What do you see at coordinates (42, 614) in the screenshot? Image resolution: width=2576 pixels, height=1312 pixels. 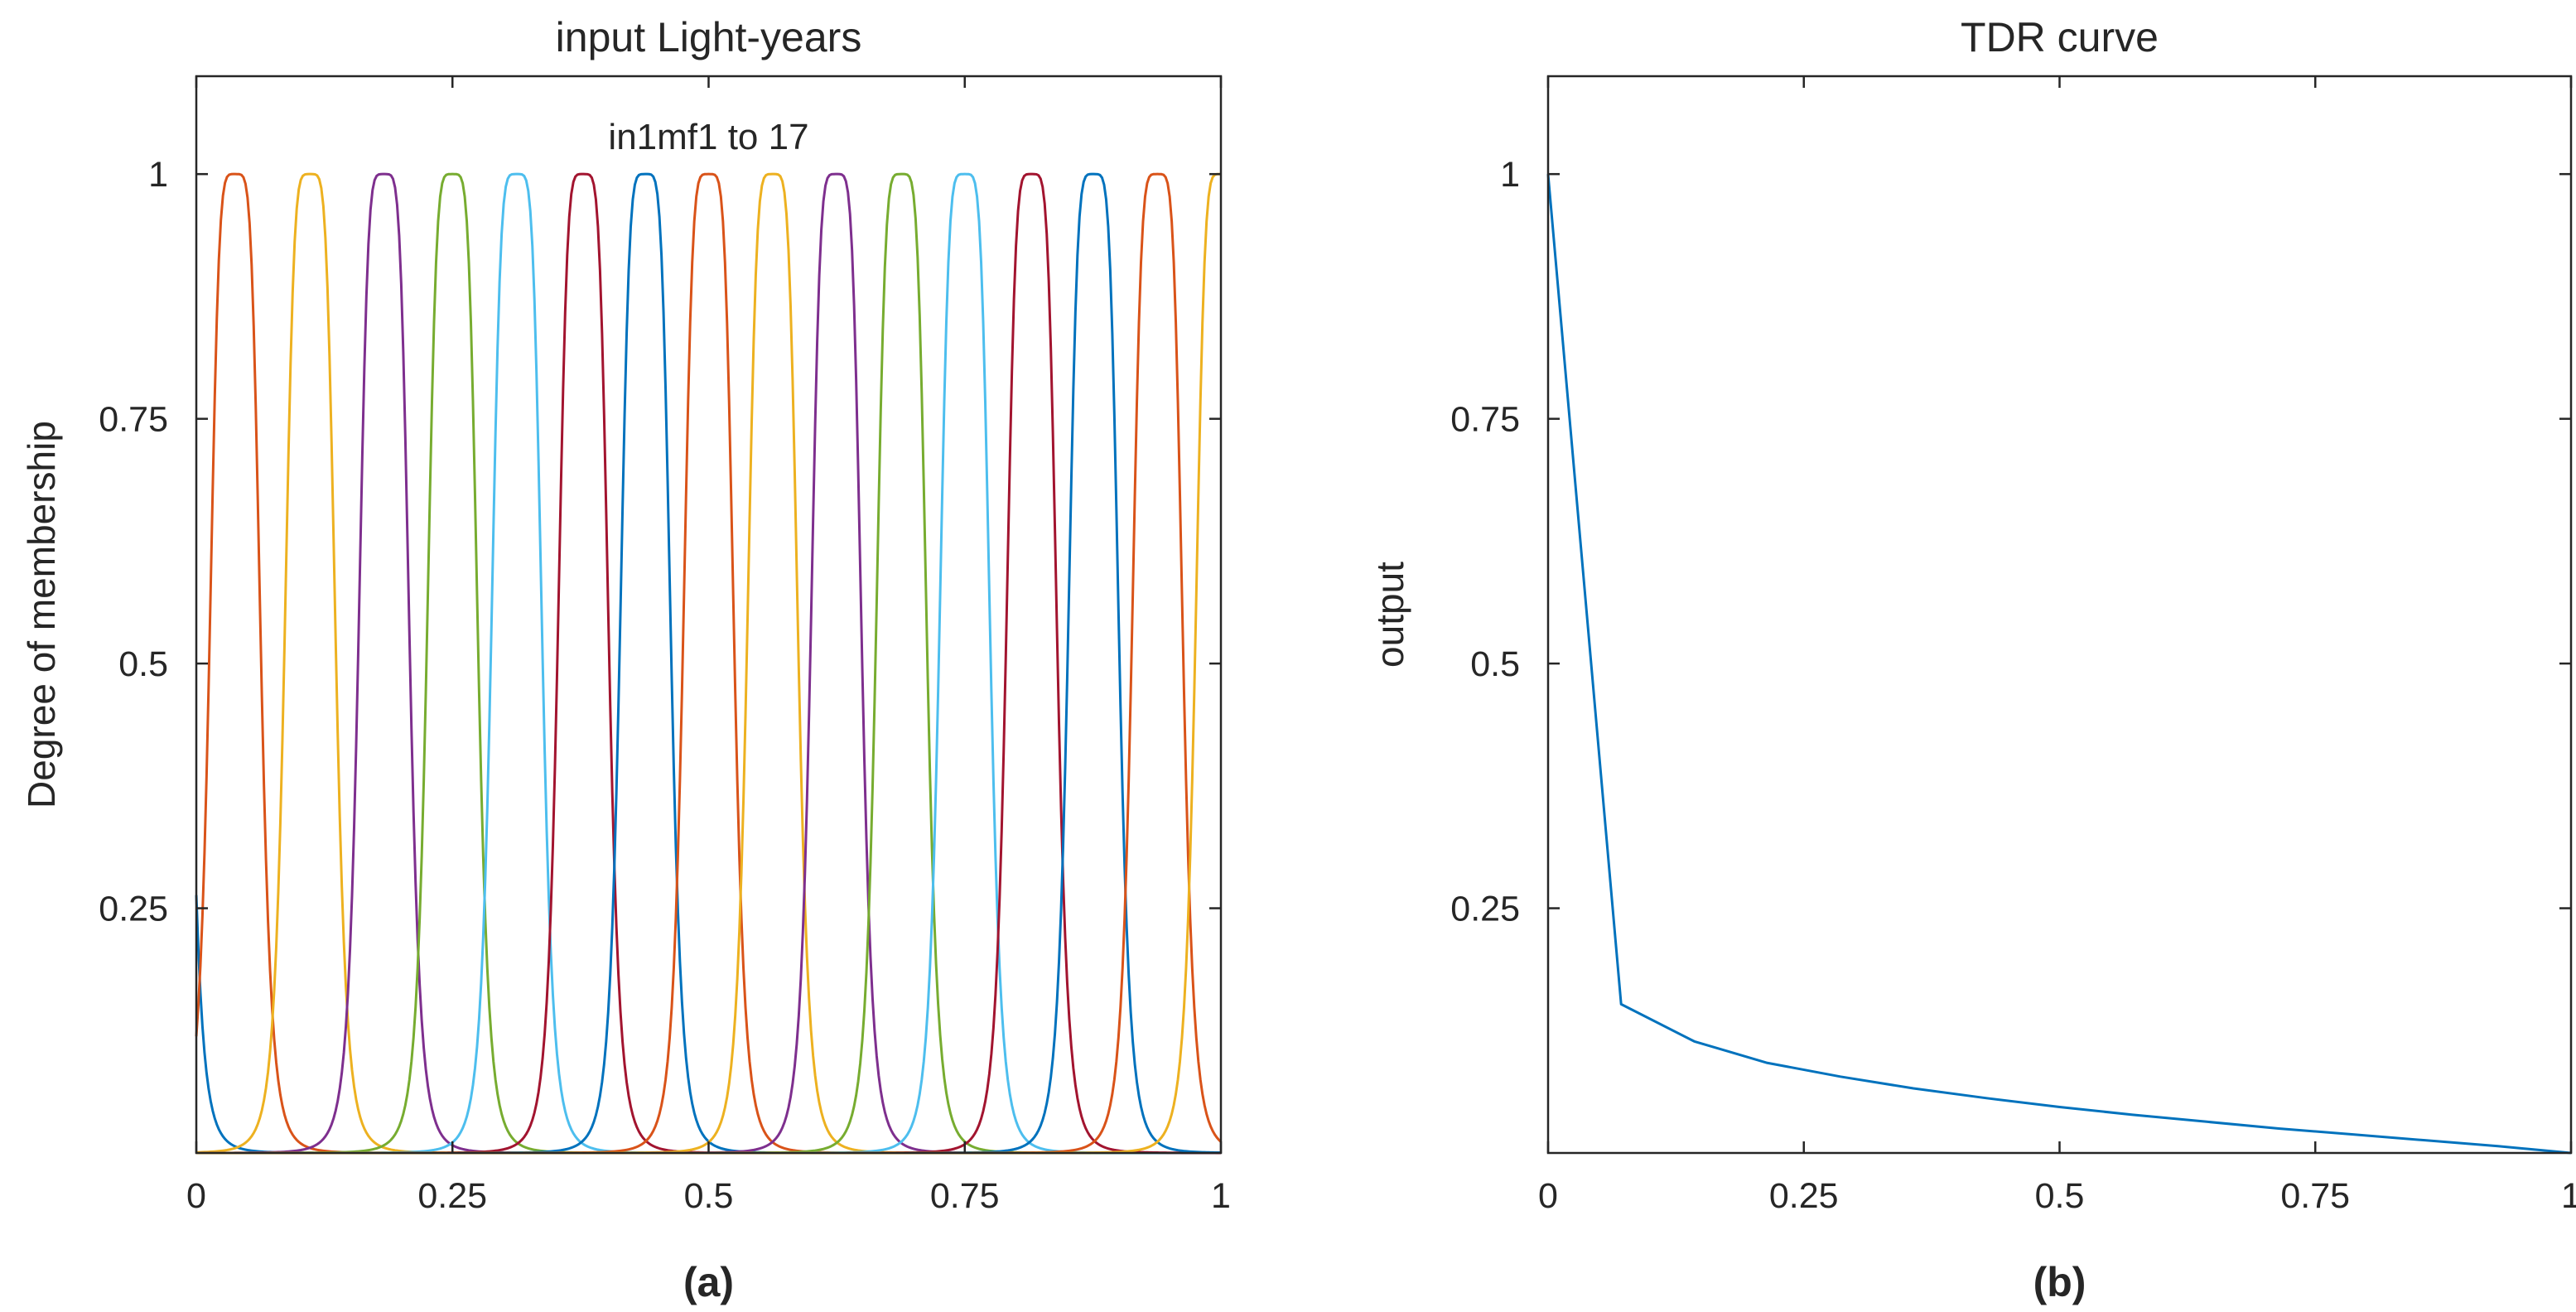 I see `chart-a-y-axis-title: Degree of membership` at bounding box center [42, 614].